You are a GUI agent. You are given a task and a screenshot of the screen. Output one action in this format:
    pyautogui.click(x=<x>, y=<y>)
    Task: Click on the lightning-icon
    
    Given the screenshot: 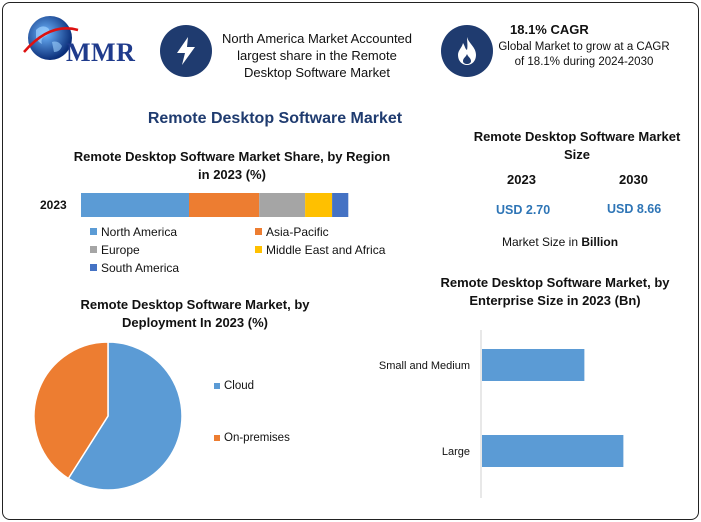 What is the action you would take?
    pyautogui.click(x=186, y=51)
    